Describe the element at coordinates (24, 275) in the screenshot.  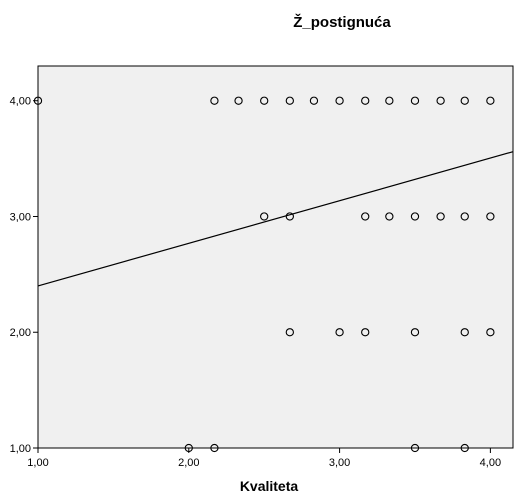
I see `y-axis-ticks: 1,00 2,00 3,00 4,00` at that location.